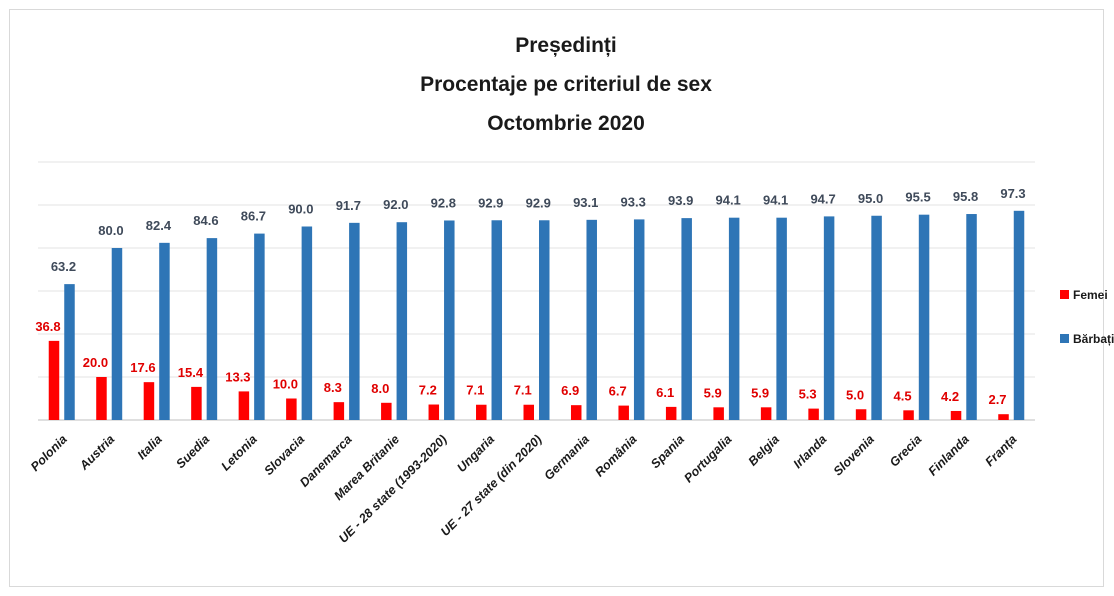 The width and height of the screenshot is (1114, 596). Describe the element at coordinates (63, 266) in the screenshot. I see `value-label-barbati: 63.2` at that location.